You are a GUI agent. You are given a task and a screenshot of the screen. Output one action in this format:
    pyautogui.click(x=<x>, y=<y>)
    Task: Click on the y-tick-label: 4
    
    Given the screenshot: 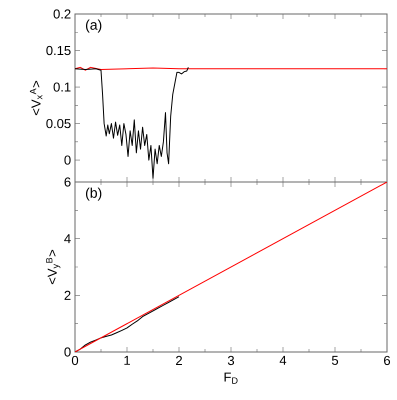 What is the action you would take?
    pyautogui.click(x=67, y=239)
    